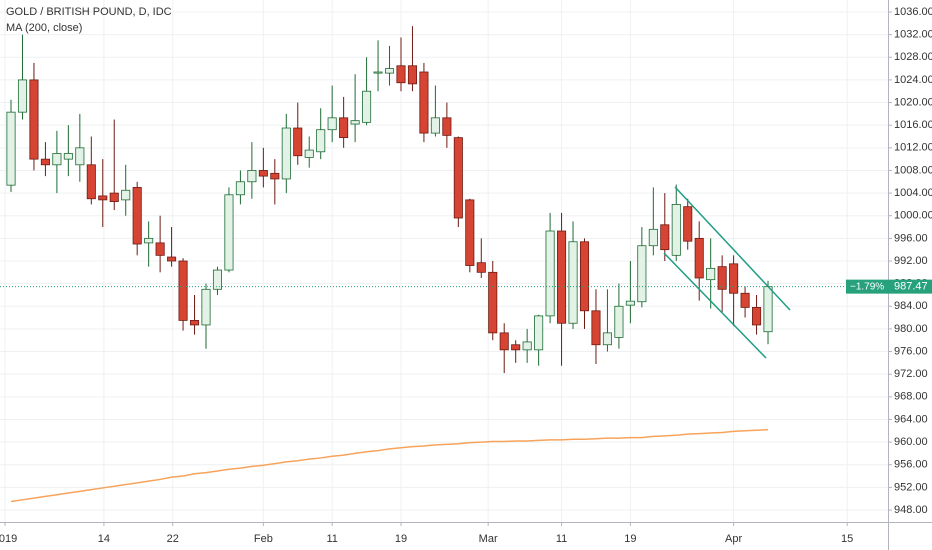  What do you see at coordinates (44, 28) in the screenshot?
I see `indicator-label: MA (200, close)` at bounding box center [44, 28].